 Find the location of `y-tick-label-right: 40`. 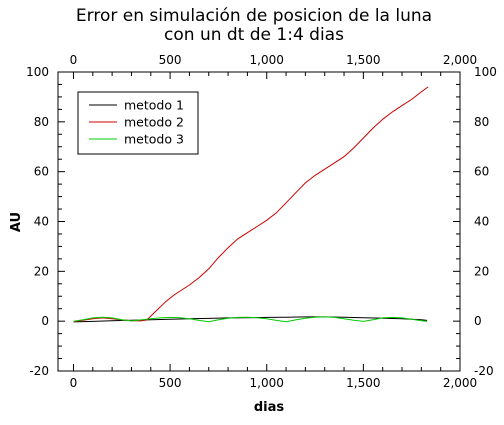

y-tick-label-right: 40 is located at coordinates (481, 222).